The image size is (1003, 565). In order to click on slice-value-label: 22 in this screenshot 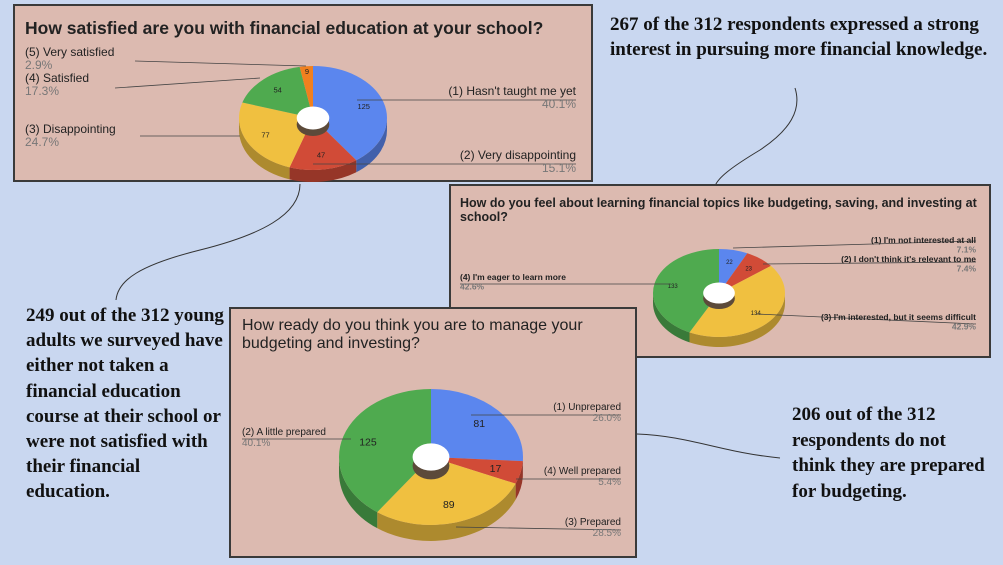, I will do `click(729, 263)`.